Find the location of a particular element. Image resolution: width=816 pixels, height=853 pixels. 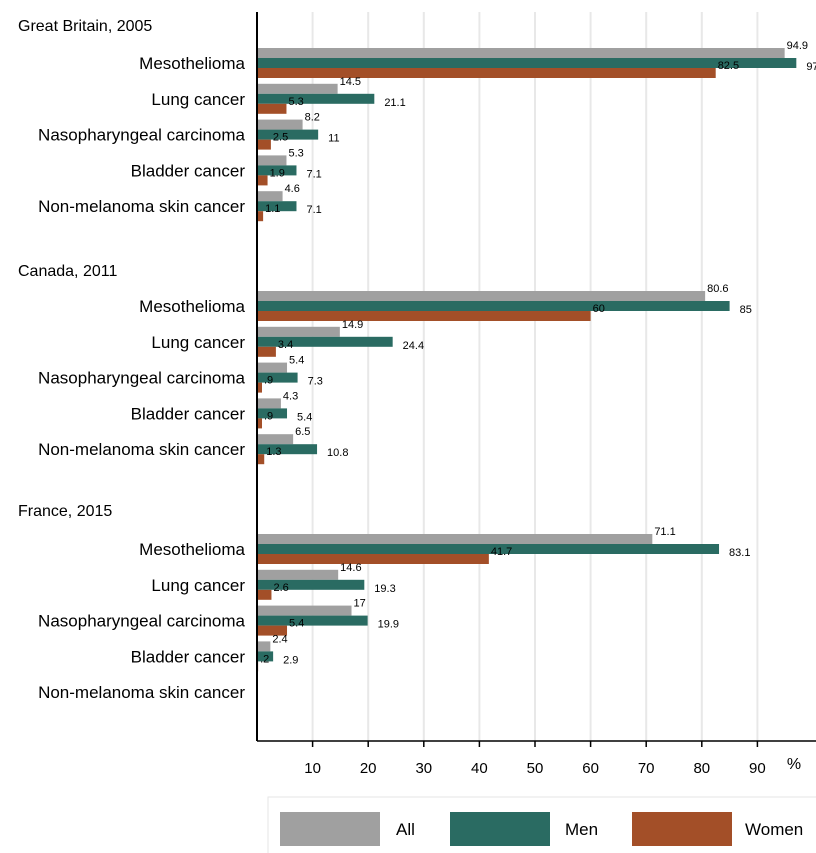

data-label: 4.3 is located at coordinates (290, 396).